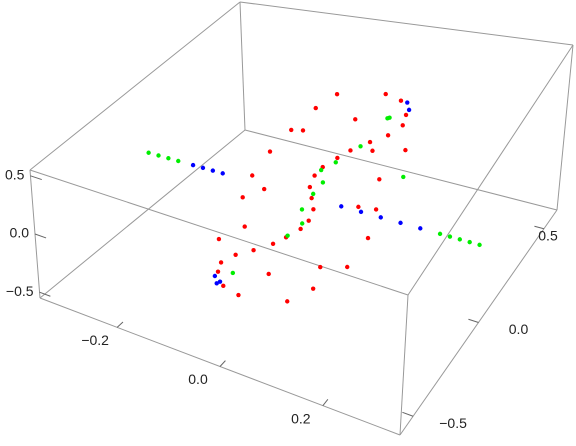 Image resolution: width=576 pixels, height=446 pixels. Describe the element at coordinates (453, 423) in the screenshot. I see `y-tick-label: −0.5` at that location.